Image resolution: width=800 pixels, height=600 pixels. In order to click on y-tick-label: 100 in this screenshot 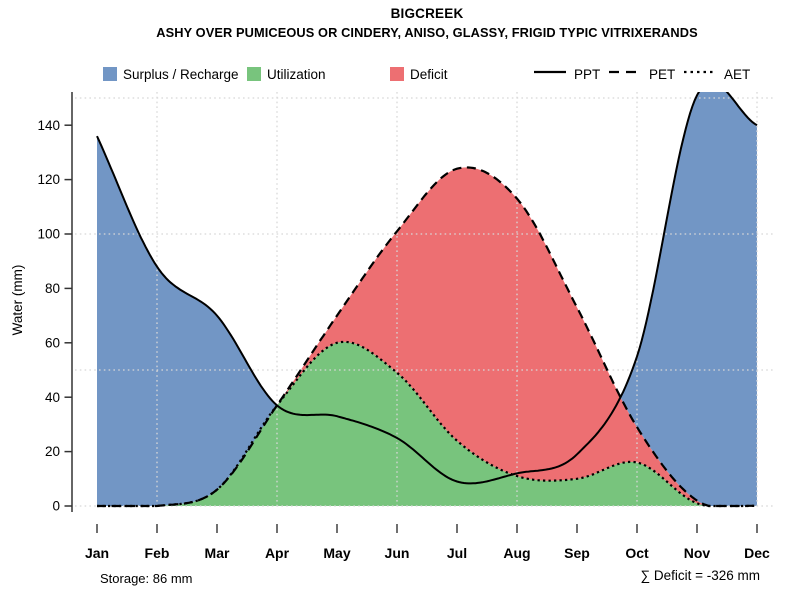, I will do `click(48, 234)`.